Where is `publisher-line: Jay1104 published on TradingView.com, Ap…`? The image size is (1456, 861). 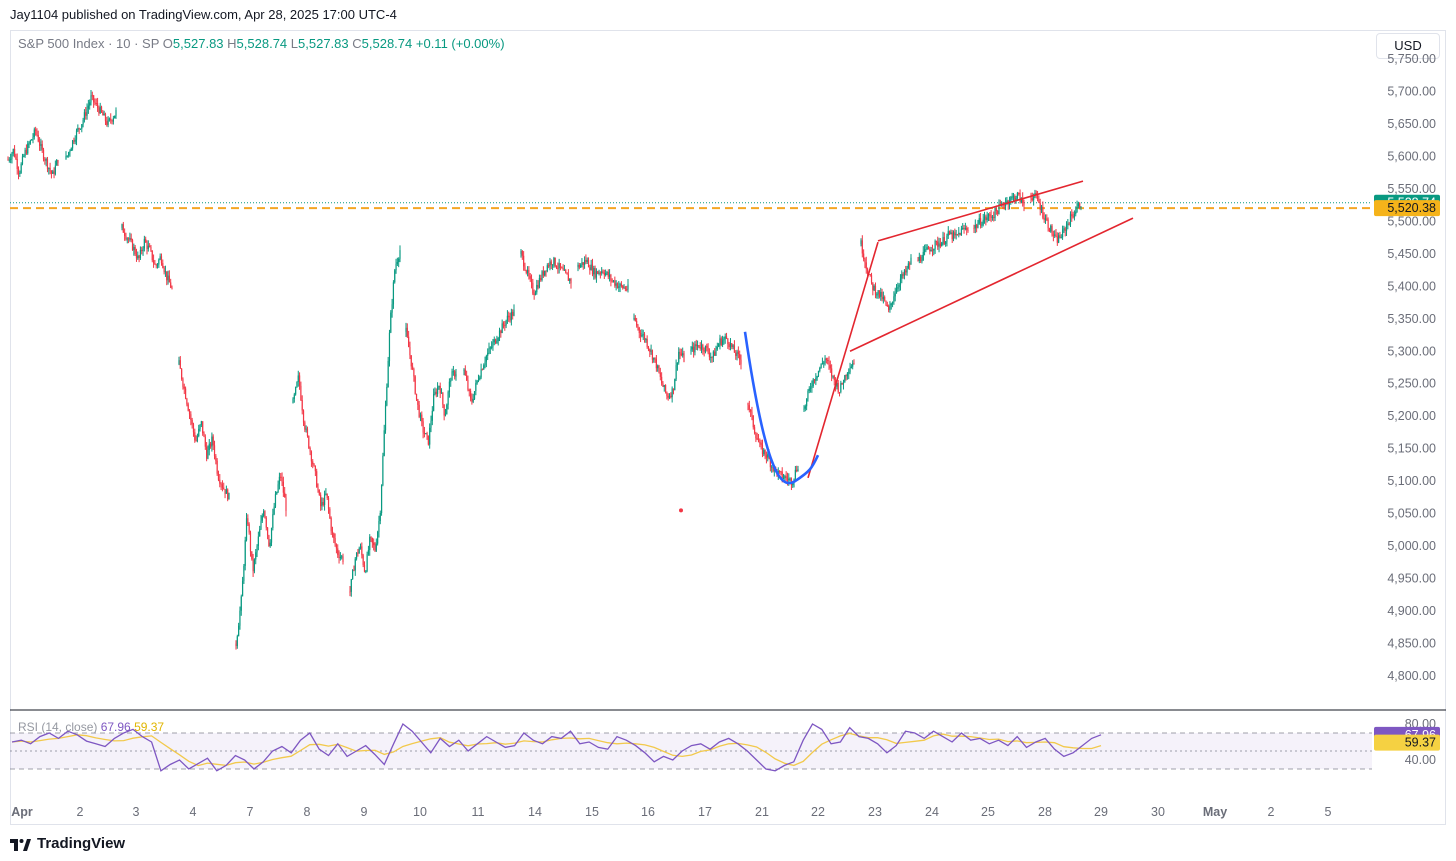 publisher-line: Jay1104 published on TradingView.com, Ap… is located at coordinates (203, 14).